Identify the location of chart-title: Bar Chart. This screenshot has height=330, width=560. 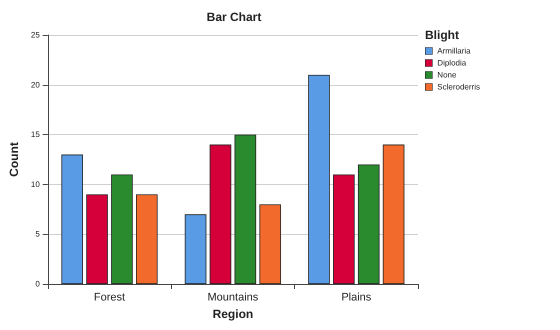
(234, 17).